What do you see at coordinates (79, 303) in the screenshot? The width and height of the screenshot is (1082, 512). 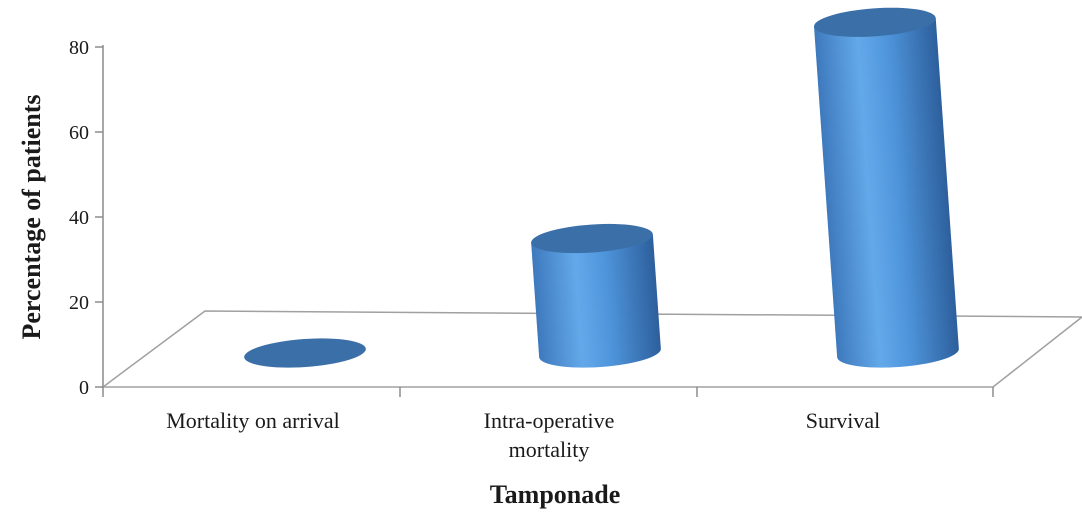 I see `y-tick-label: 20` at bounding box center [79, 303].